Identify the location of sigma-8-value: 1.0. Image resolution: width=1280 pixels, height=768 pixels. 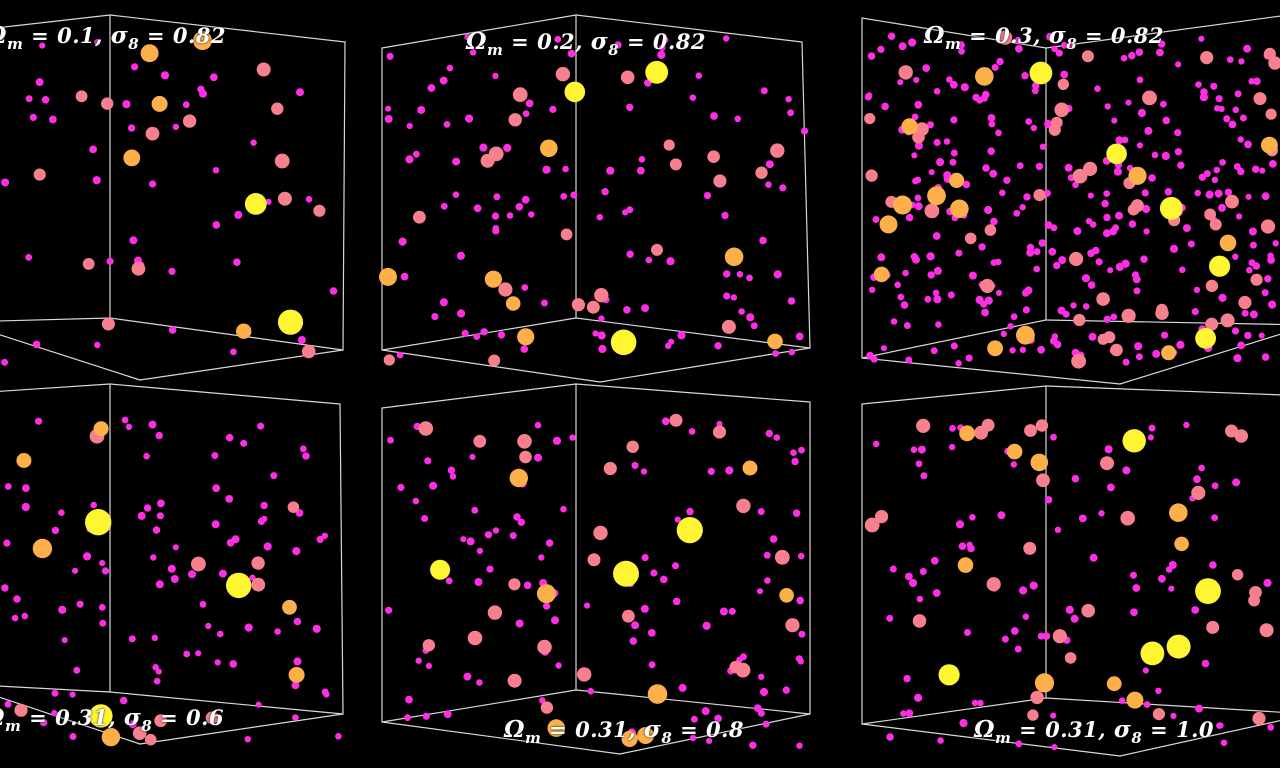
(1195, 729).